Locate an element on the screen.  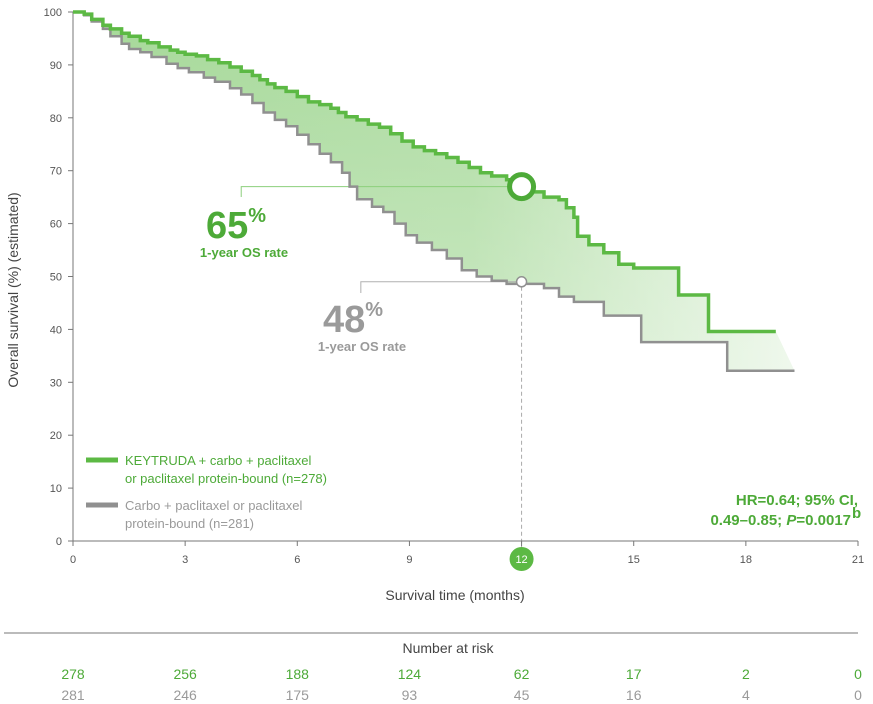
hr-p-symbol: P is located at coordinates (791, 520).